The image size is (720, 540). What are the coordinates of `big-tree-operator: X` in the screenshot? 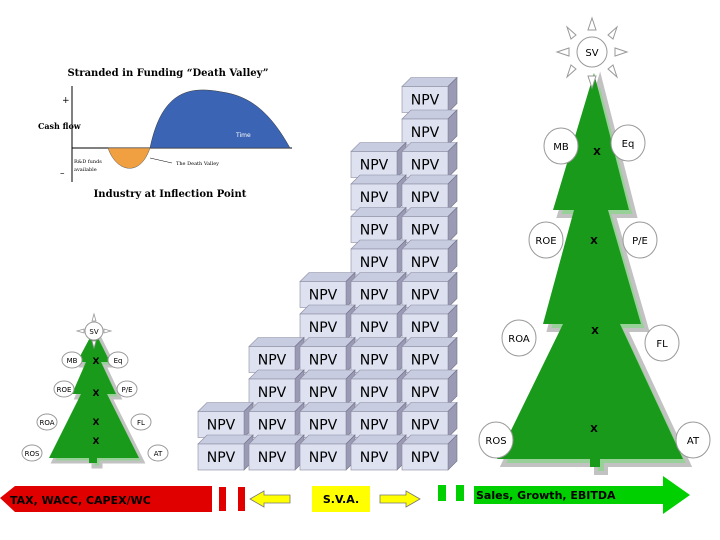 It's located at (597, 152).